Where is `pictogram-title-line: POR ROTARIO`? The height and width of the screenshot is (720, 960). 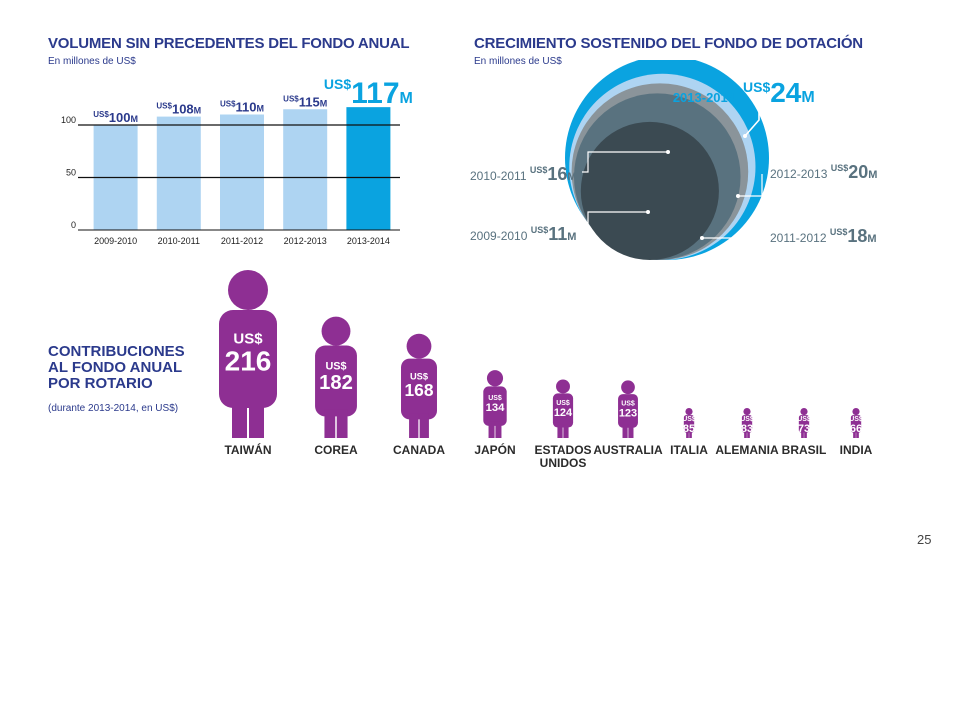 pictogram-title-line: POR ROTARIO is located at coordinates (100, 383).